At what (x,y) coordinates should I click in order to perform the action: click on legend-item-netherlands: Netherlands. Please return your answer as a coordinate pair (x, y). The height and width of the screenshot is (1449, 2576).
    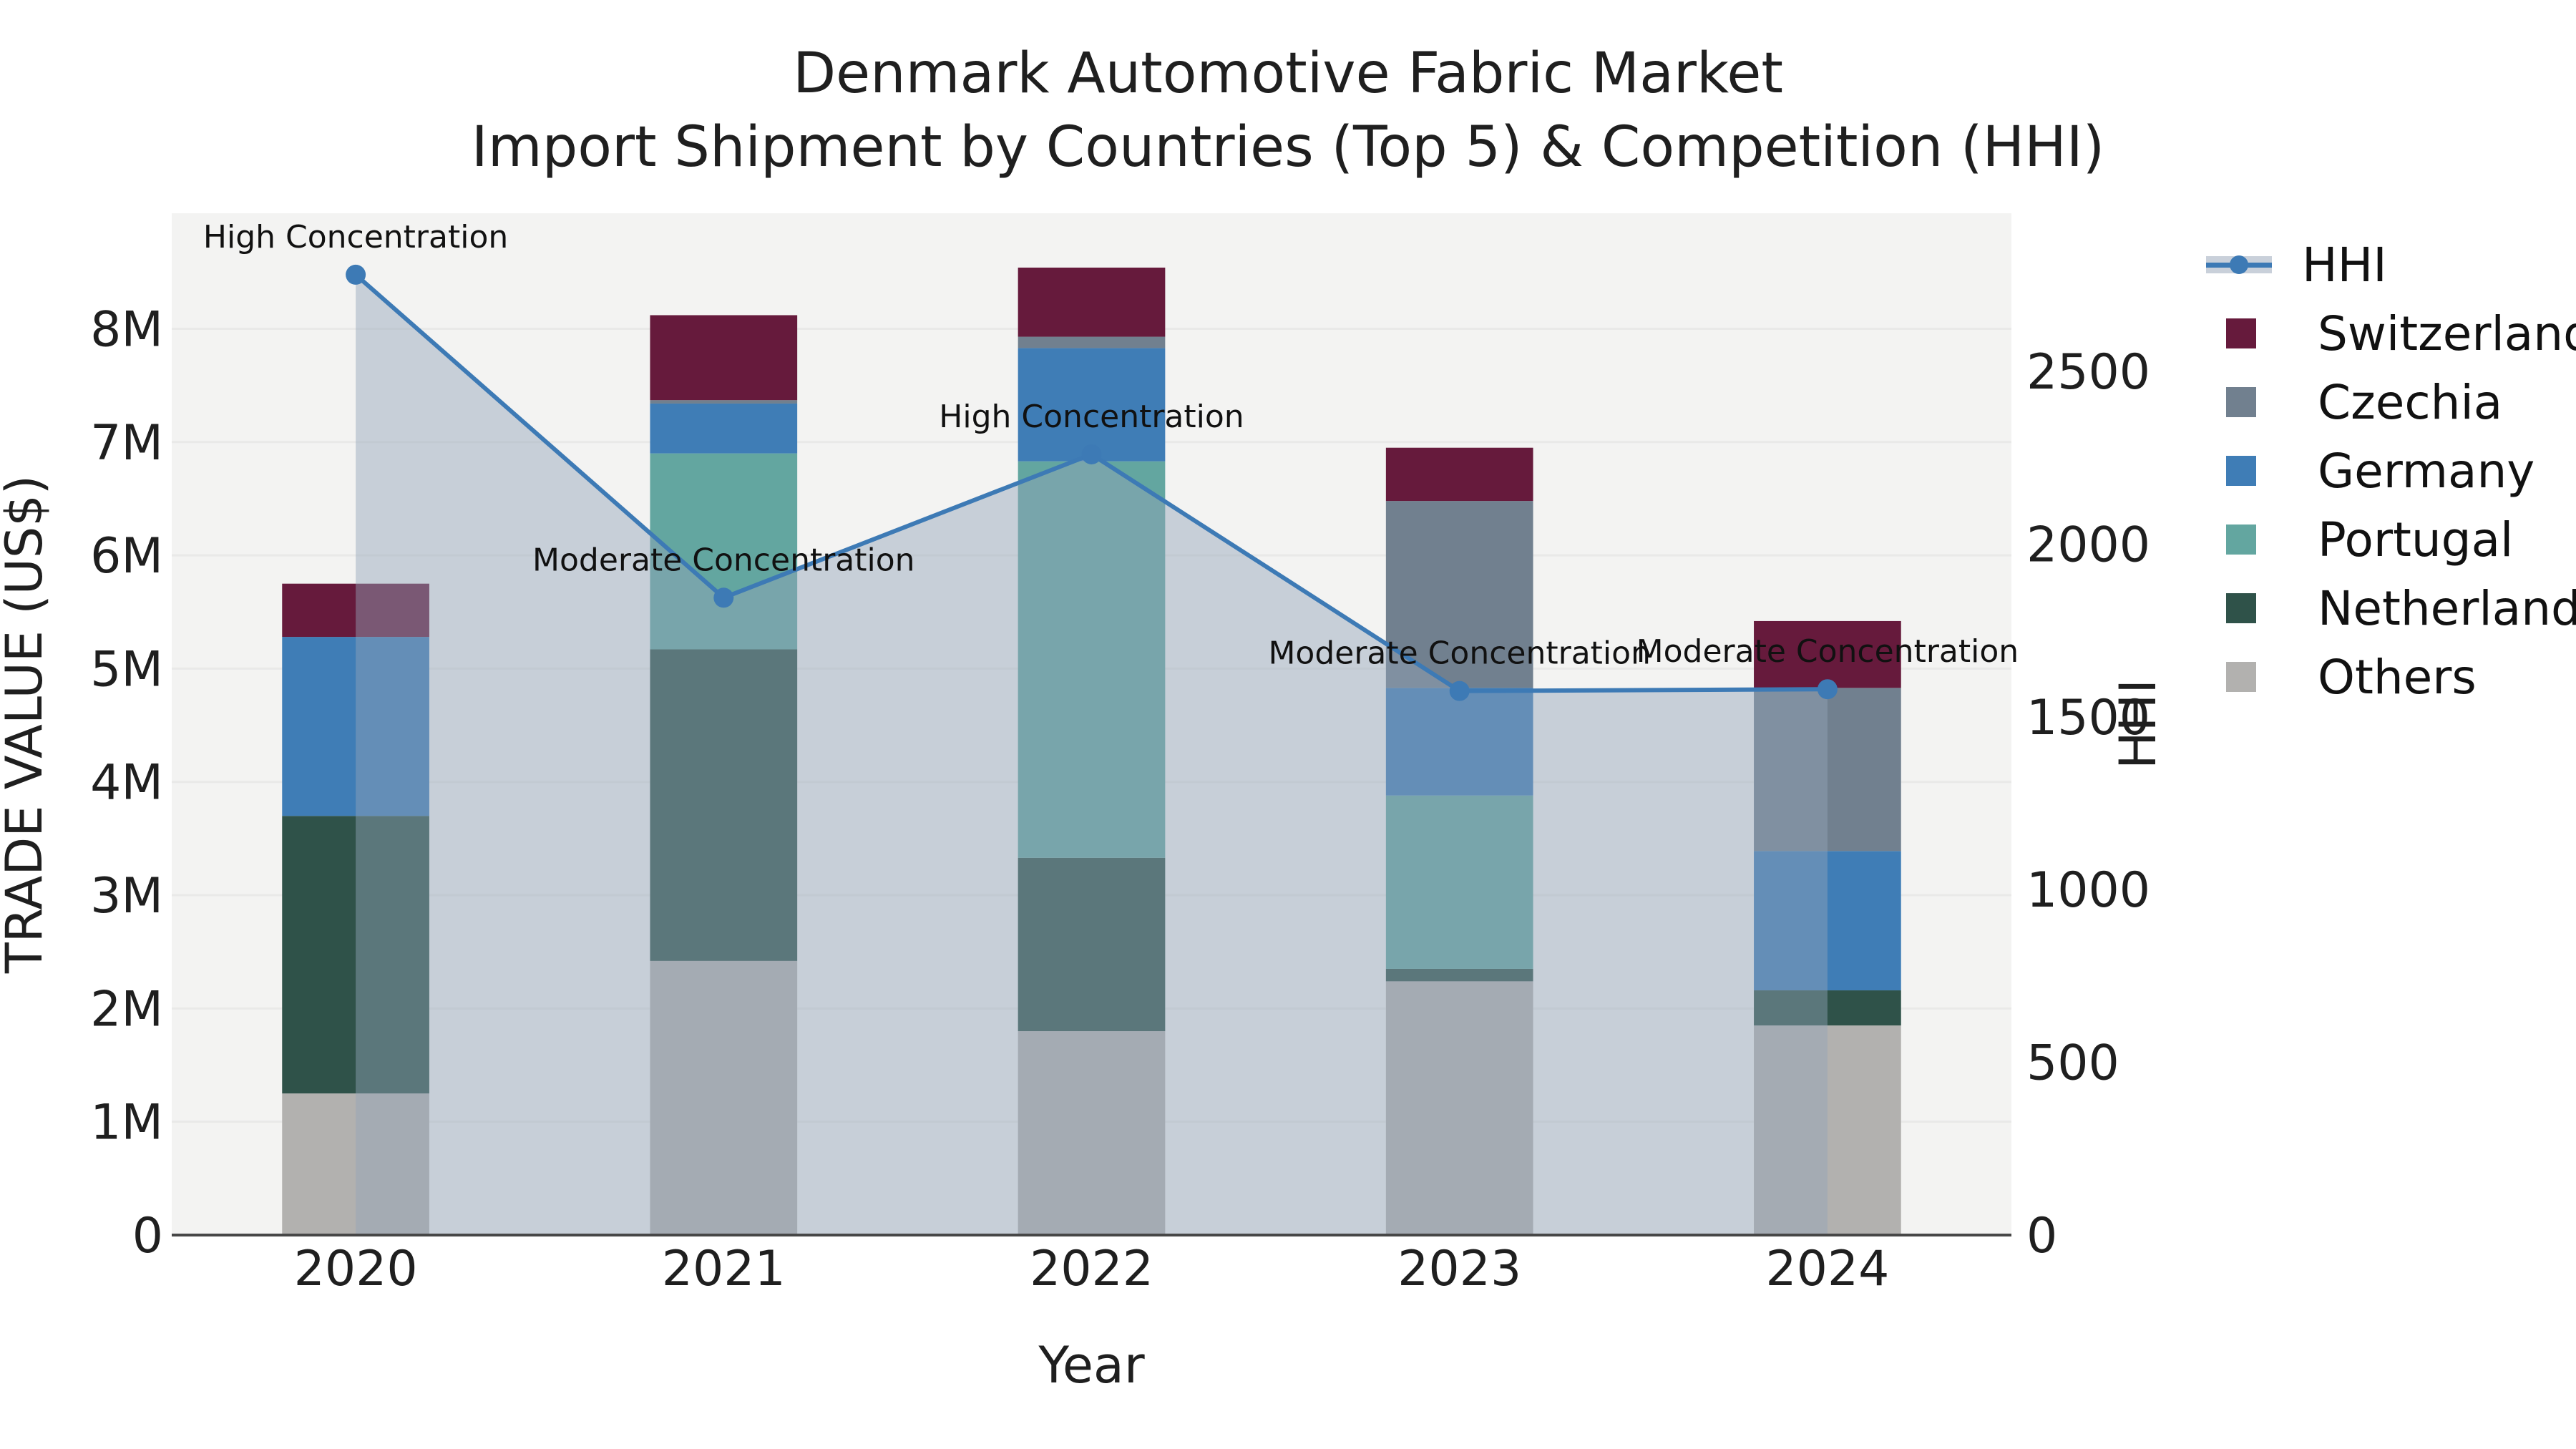
    Looking at the image, I should click on (2391, 608).